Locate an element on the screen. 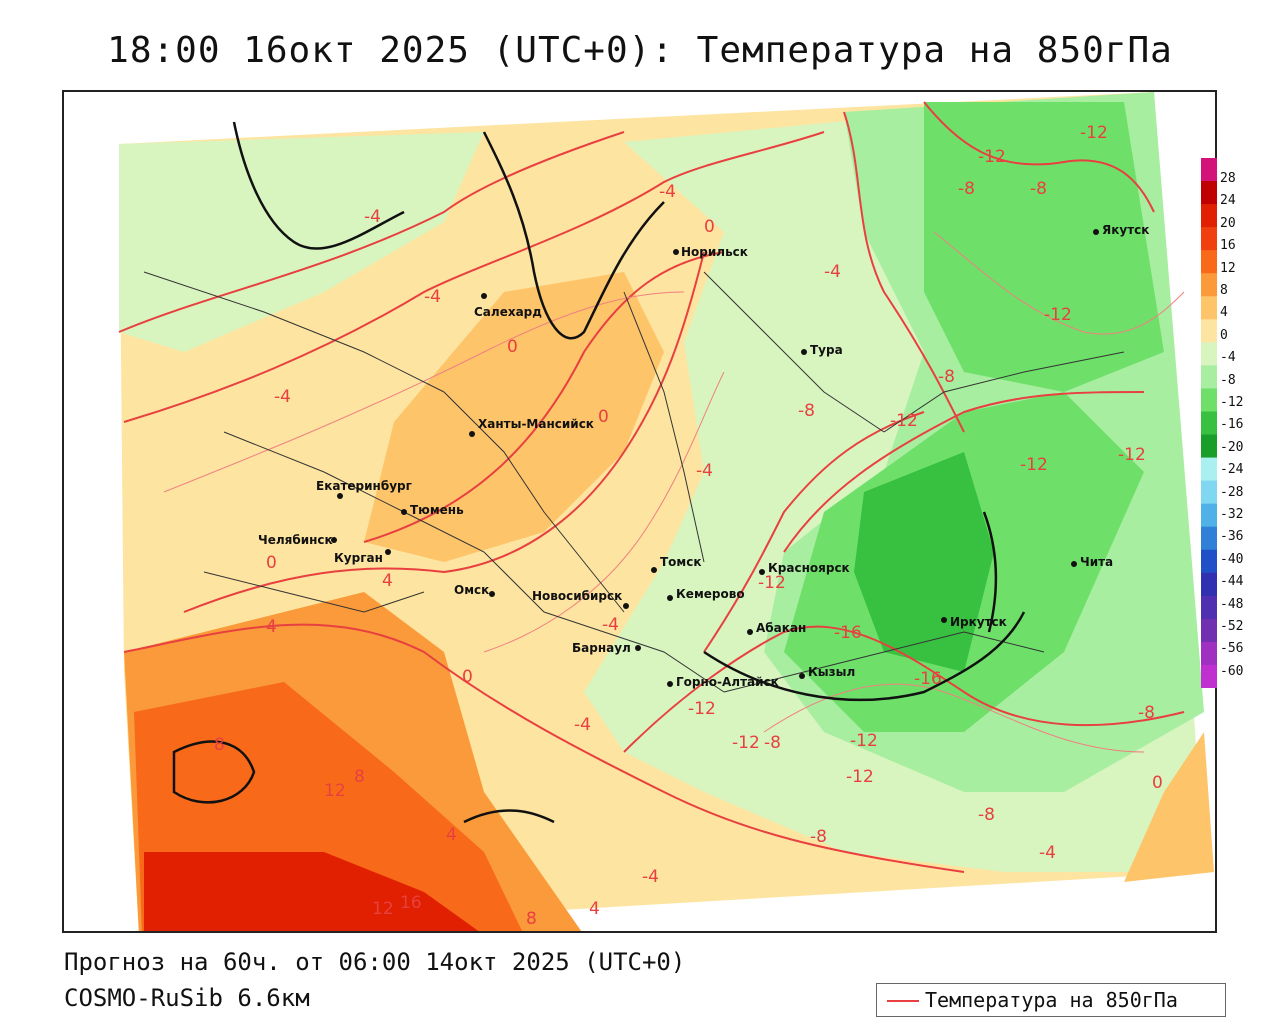 This screenshot has width=1280, height=1024. colorbar-tick-label: -48 is located at coordinates (1232, 604).